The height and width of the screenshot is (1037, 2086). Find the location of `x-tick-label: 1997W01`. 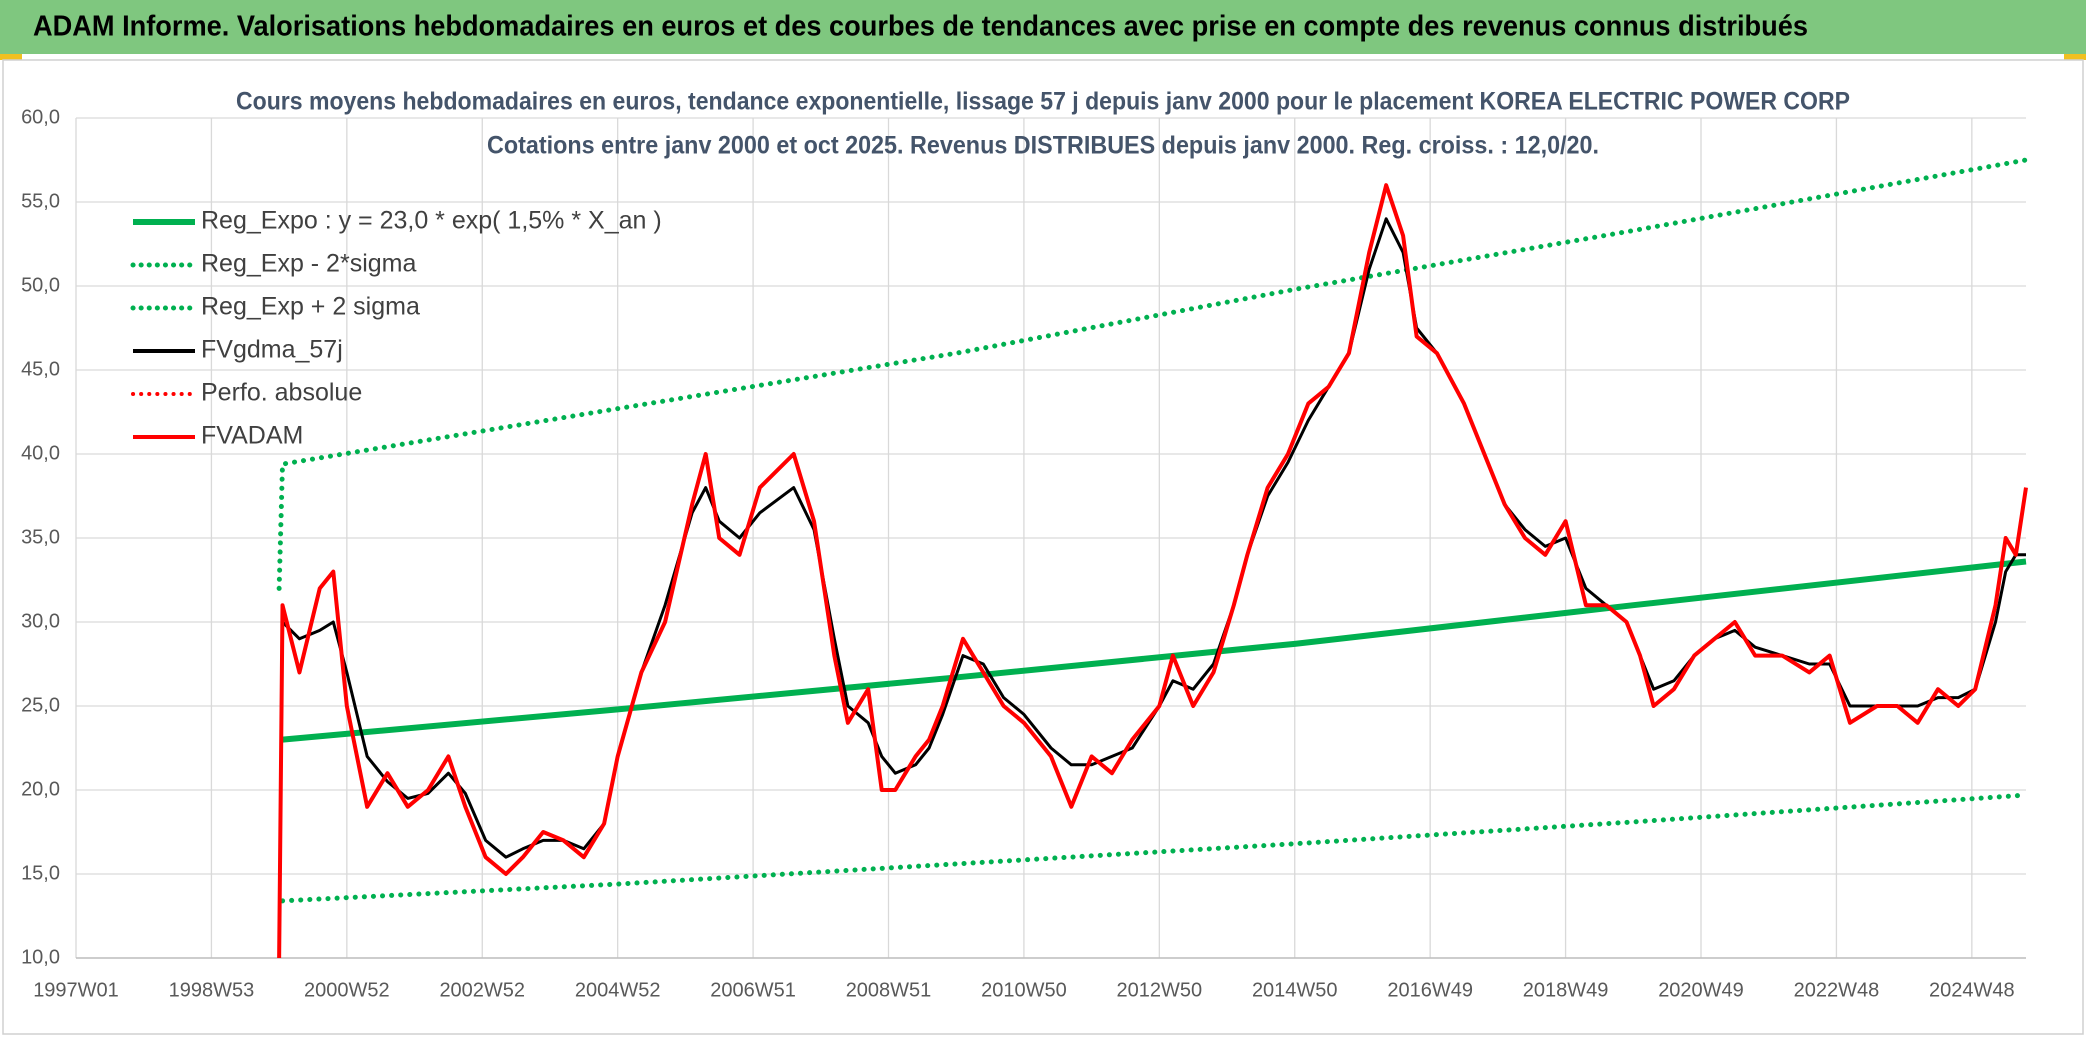

x-tick-label: 1997W01 is located at coordinates (76, 990).